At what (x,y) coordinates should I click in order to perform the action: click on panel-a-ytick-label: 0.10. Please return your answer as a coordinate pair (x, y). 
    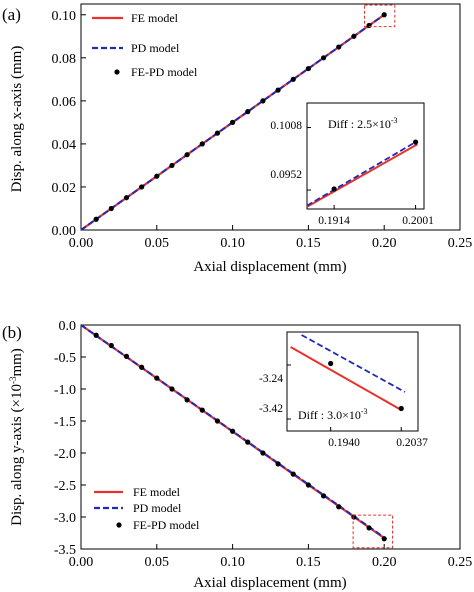
    Looking at the image, I should click on (64, 16).